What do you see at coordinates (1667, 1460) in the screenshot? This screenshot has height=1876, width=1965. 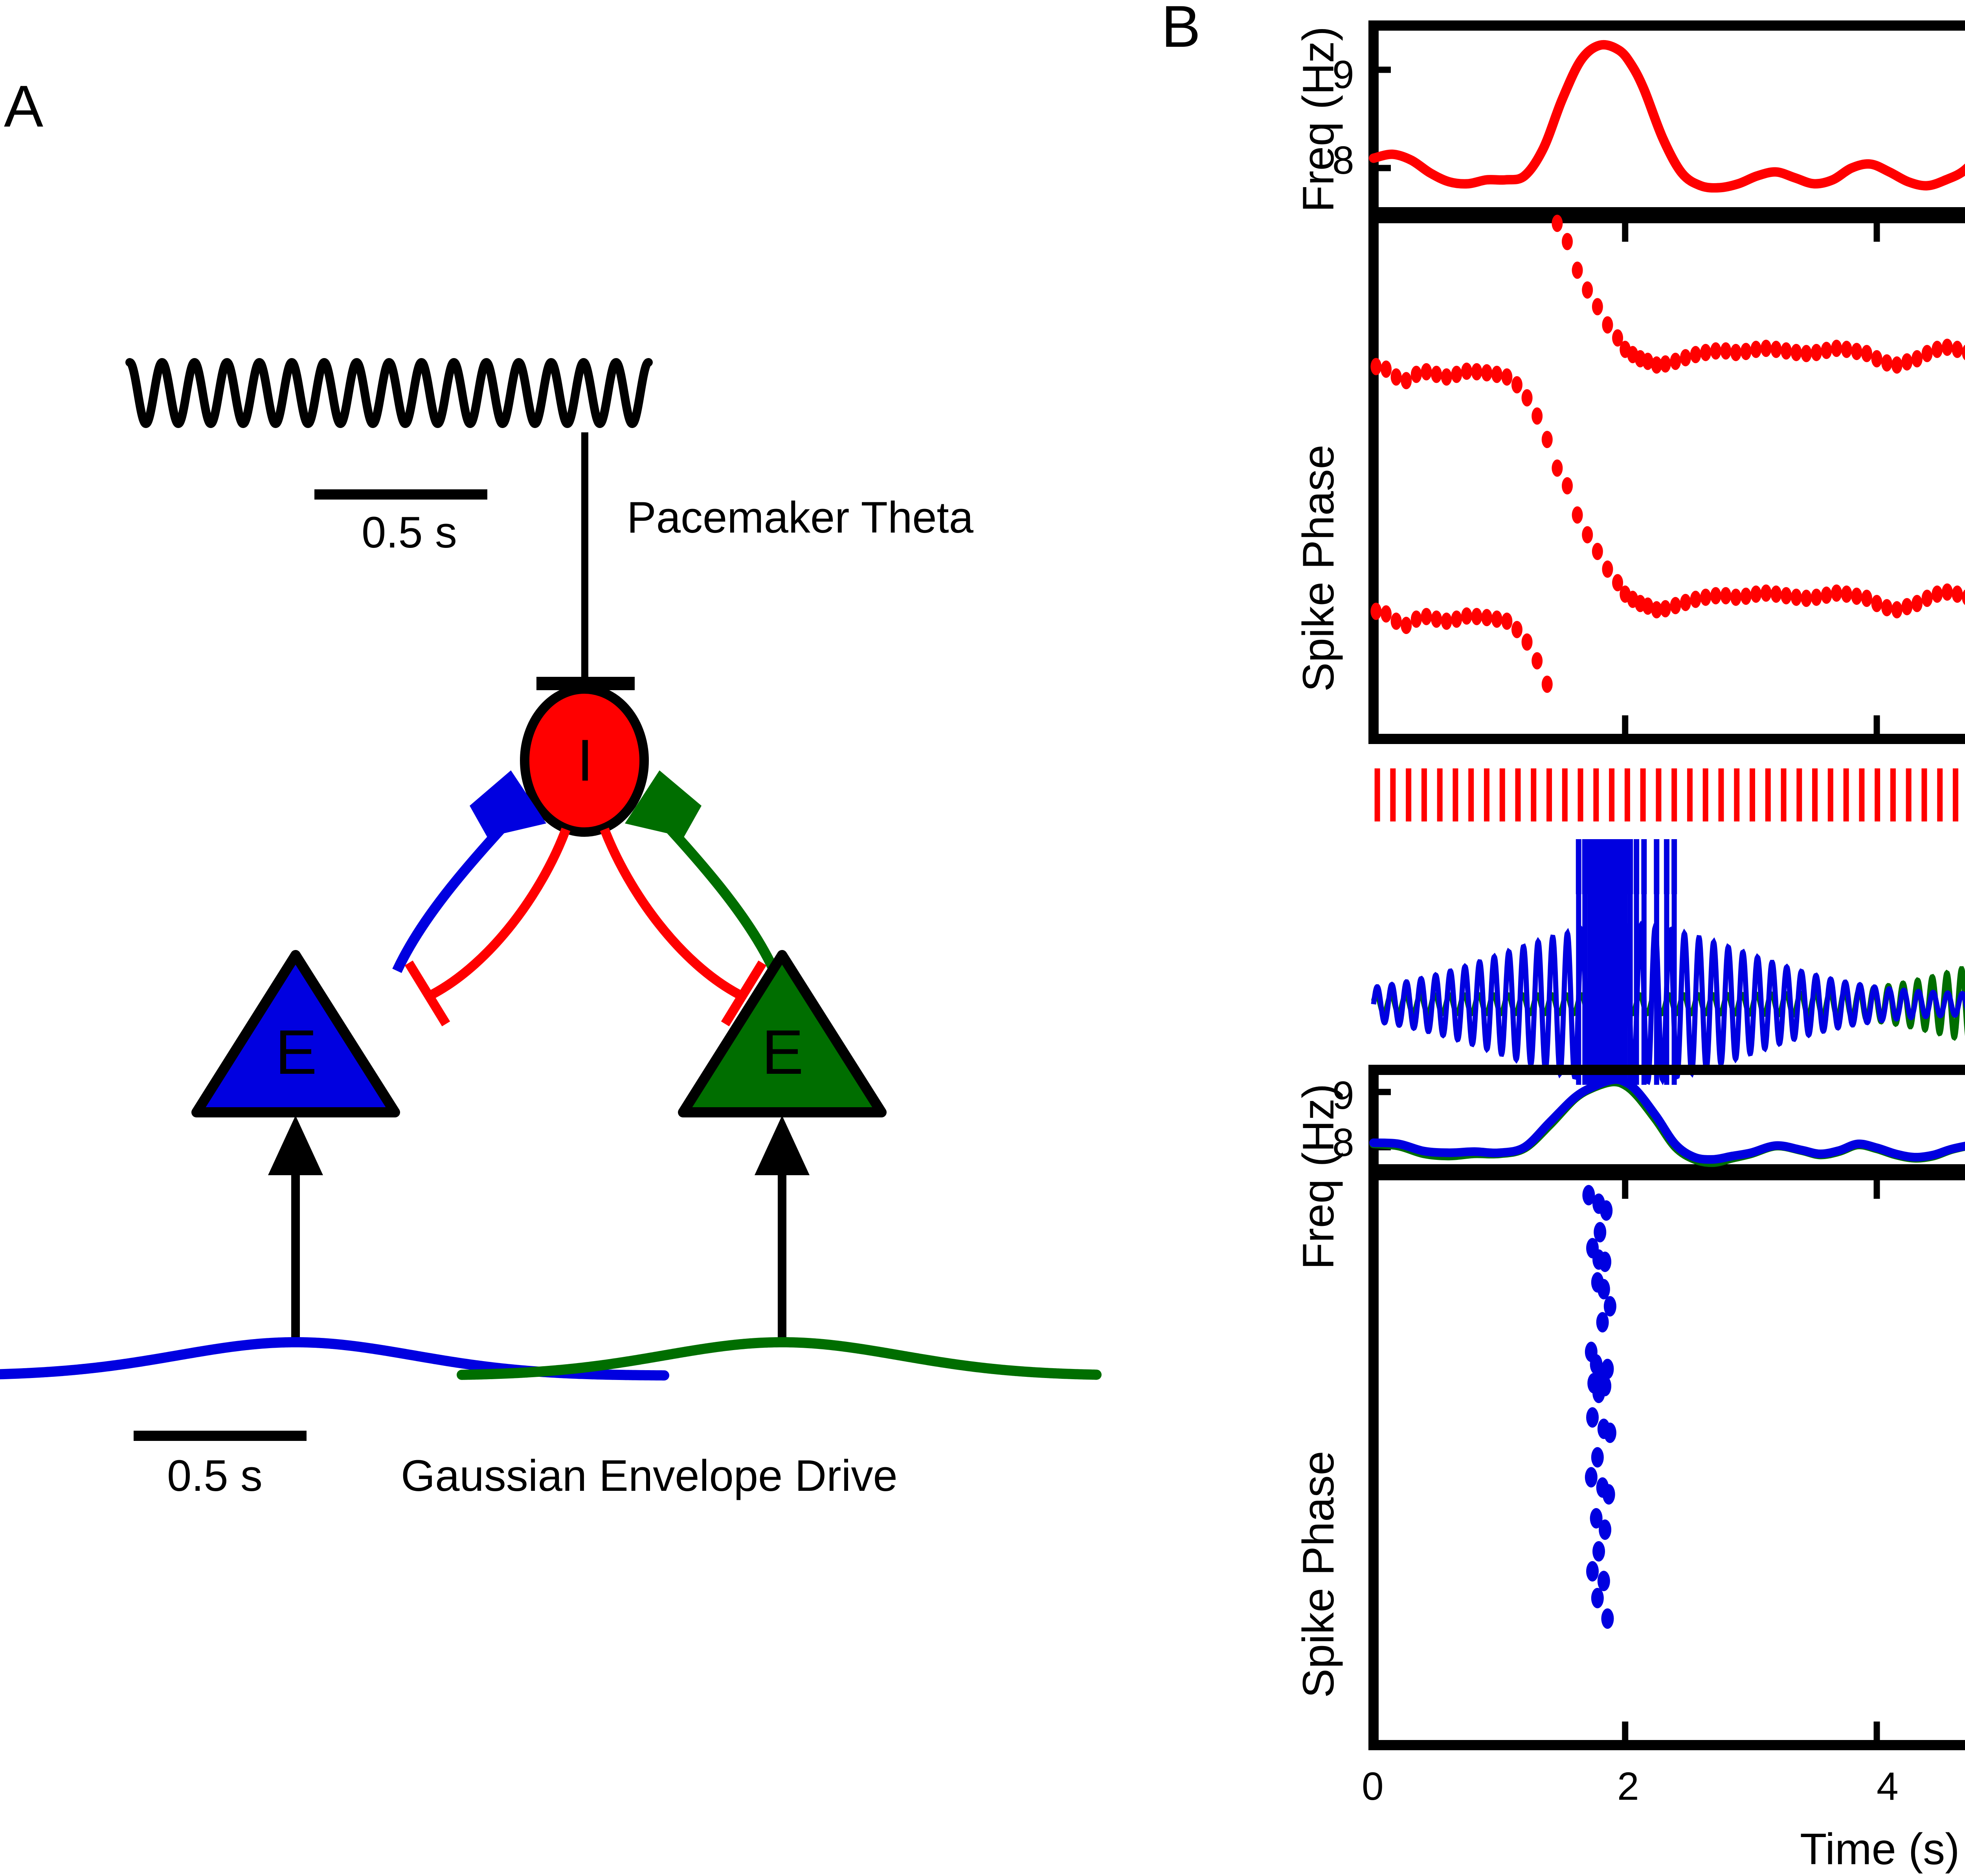 I see `spike-phase-bluegreen-axes` at bounding box center [1667, 1460].